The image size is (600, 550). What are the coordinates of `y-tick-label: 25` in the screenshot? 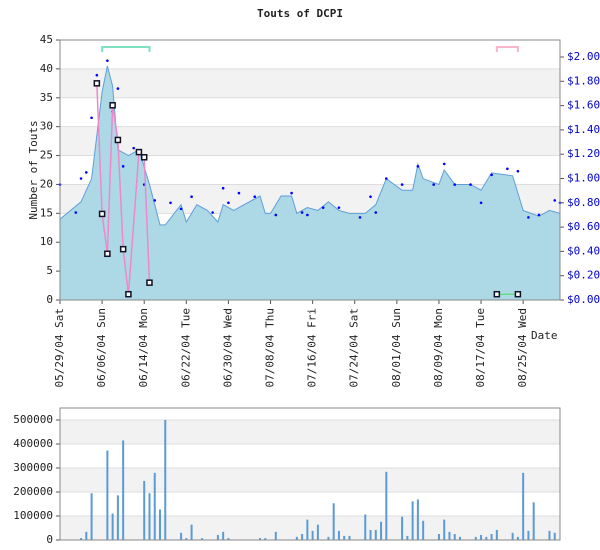 It's located at (46, 155).